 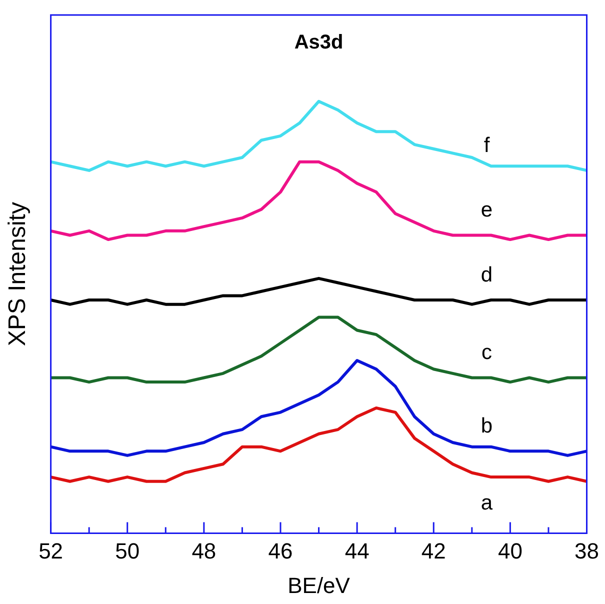 I want to click on series-label: d, so click(x=486, y=274).